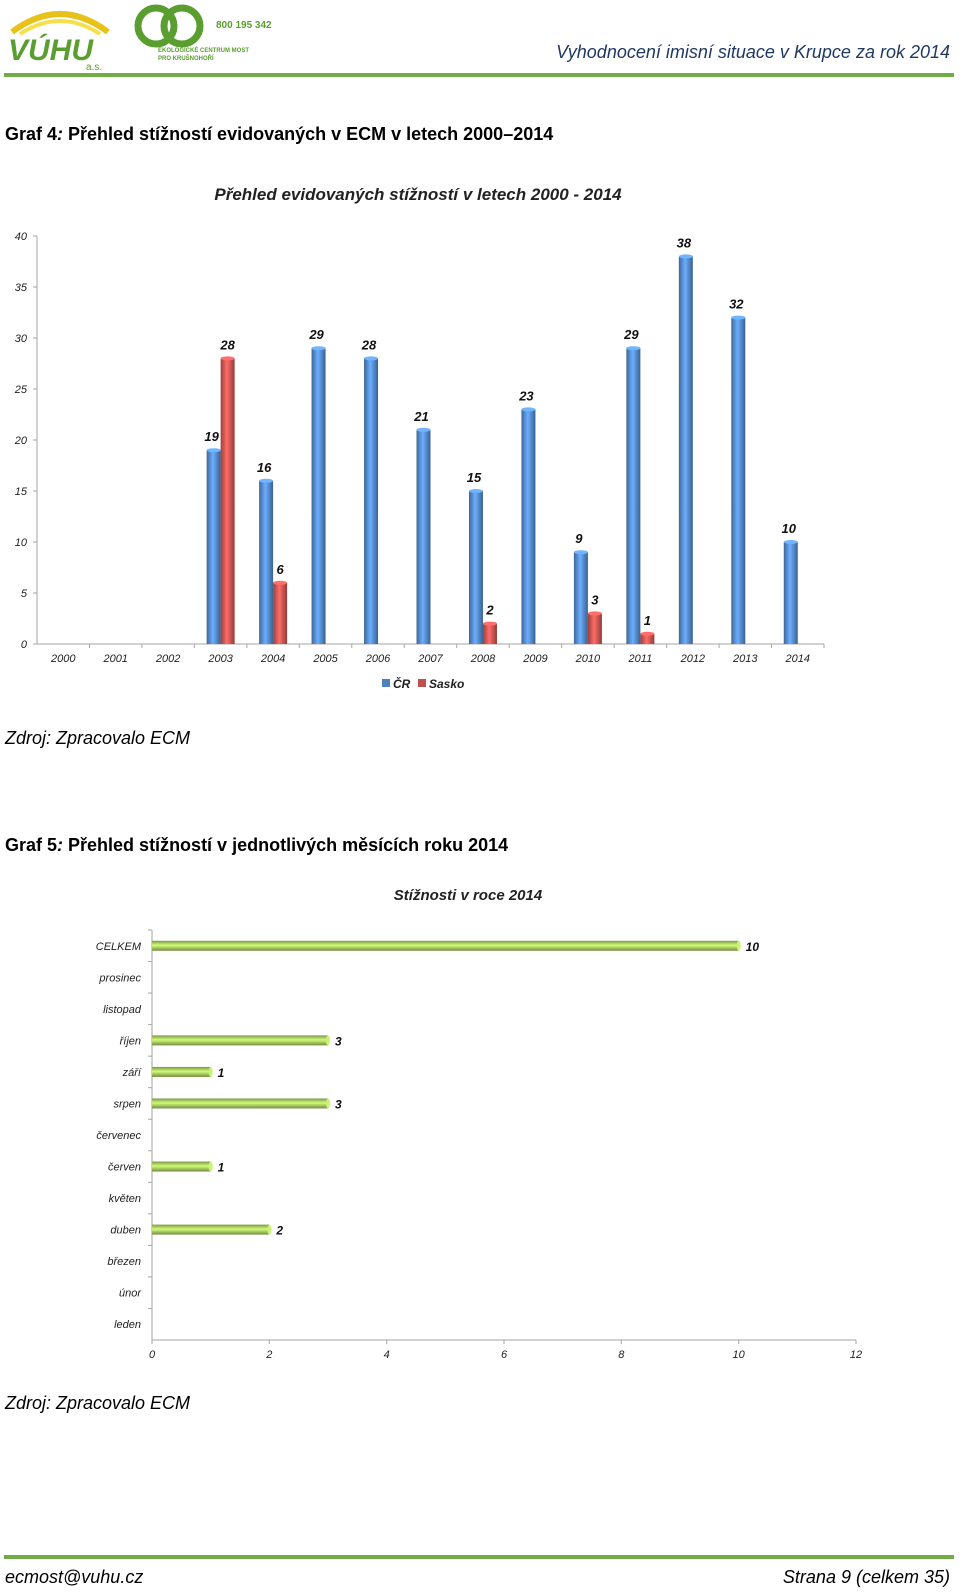 Image resolution: width=960 pixels, height=1595 pixels. I want to click on svg-text: PRO KRUŠNOHOŘÍ, so click(186, 58).